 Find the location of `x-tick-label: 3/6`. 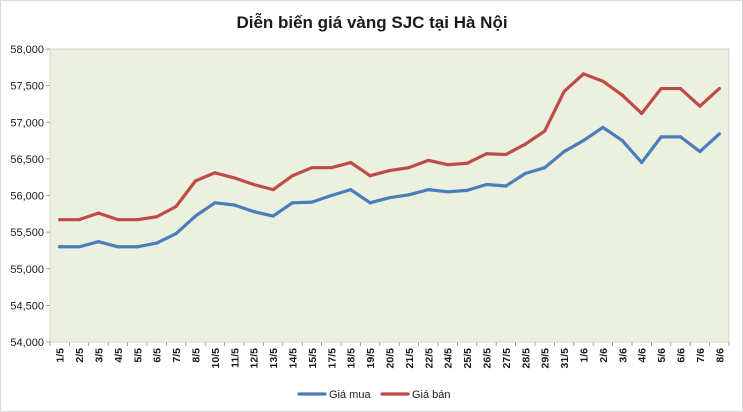

x-tick-label: 3/6 is located at coordinates (623, 355).